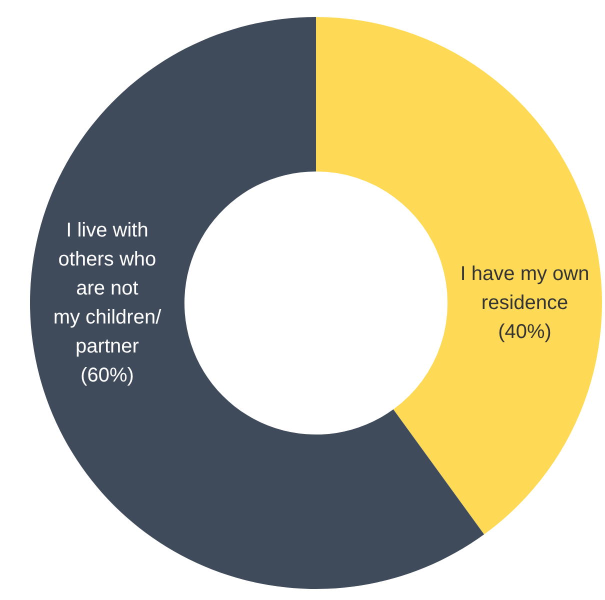  Describe the element at coordinates (525, 332) in the screenshot. I see `data-label: (40%)` at that location.